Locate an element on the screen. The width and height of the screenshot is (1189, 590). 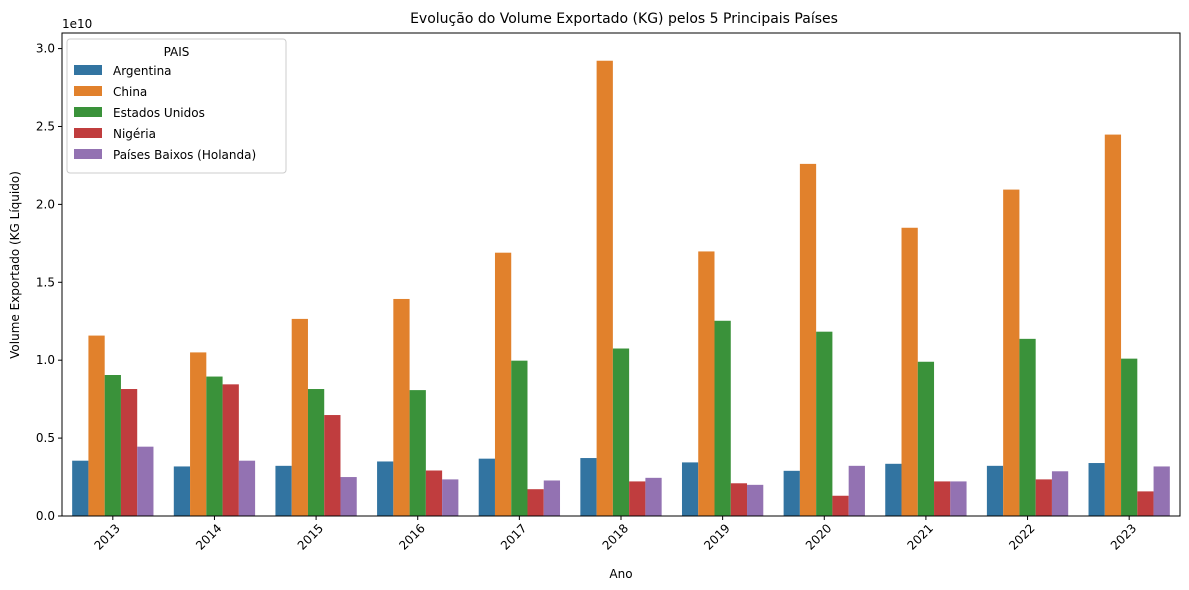
bar-argentina-2019 is located at coordinates (690, 489).